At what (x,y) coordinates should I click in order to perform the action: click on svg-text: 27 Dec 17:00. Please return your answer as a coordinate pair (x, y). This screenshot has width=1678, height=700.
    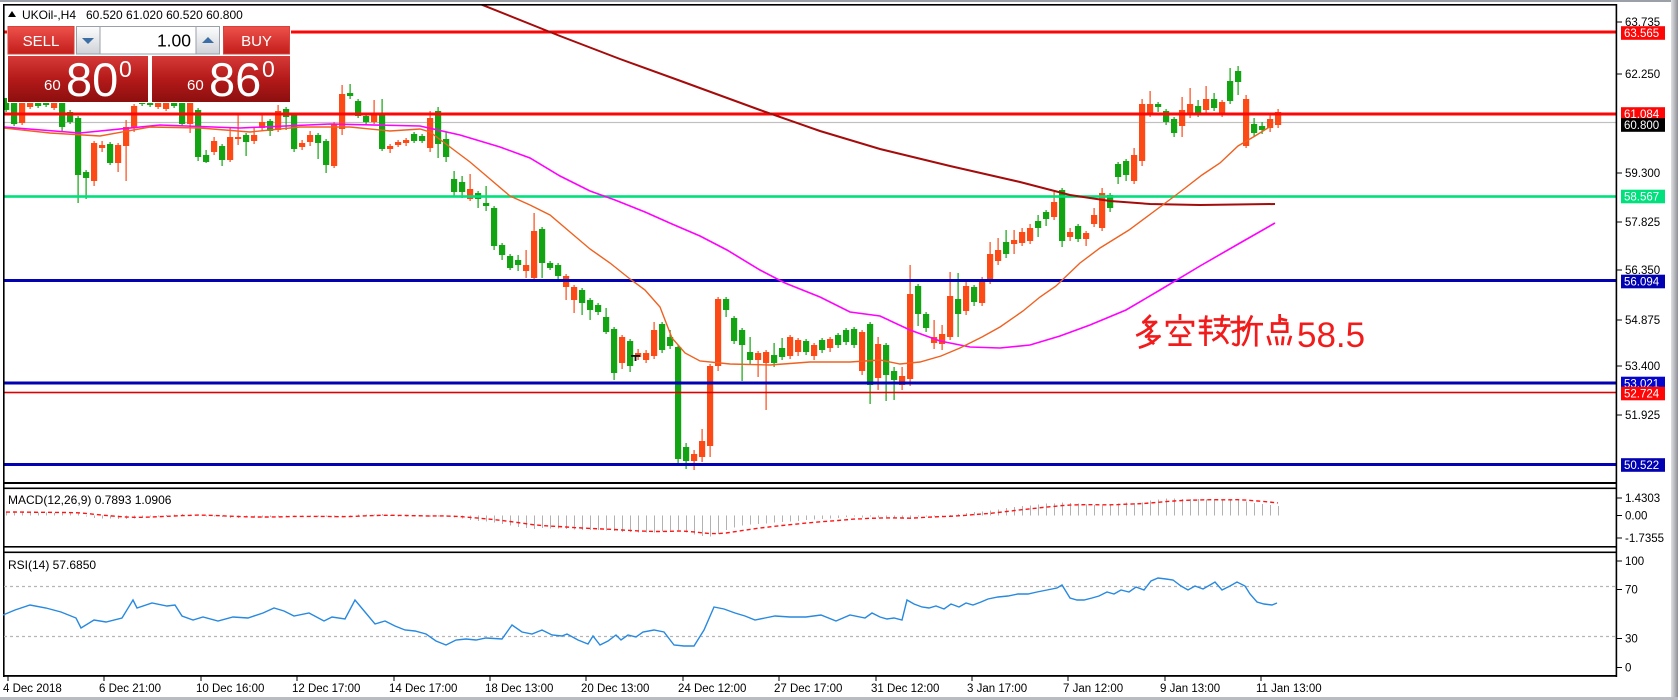
    Looking at the image, I should click on (808, 689).